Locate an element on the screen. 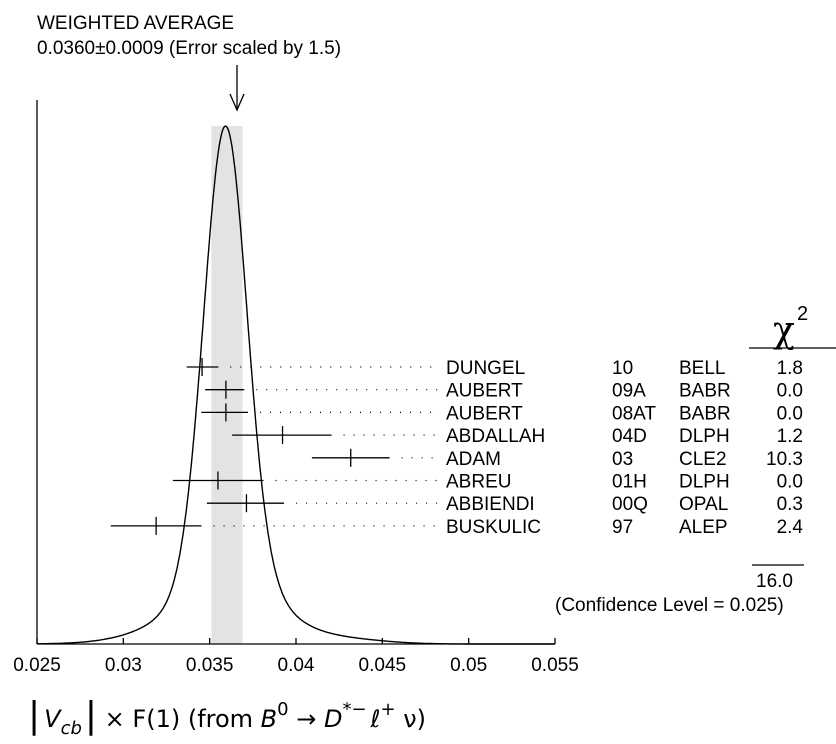 Image resolution: width=836 pixels, height=744 pixels. x-tick-label: 0.04 is located at coordinates (296, 665).